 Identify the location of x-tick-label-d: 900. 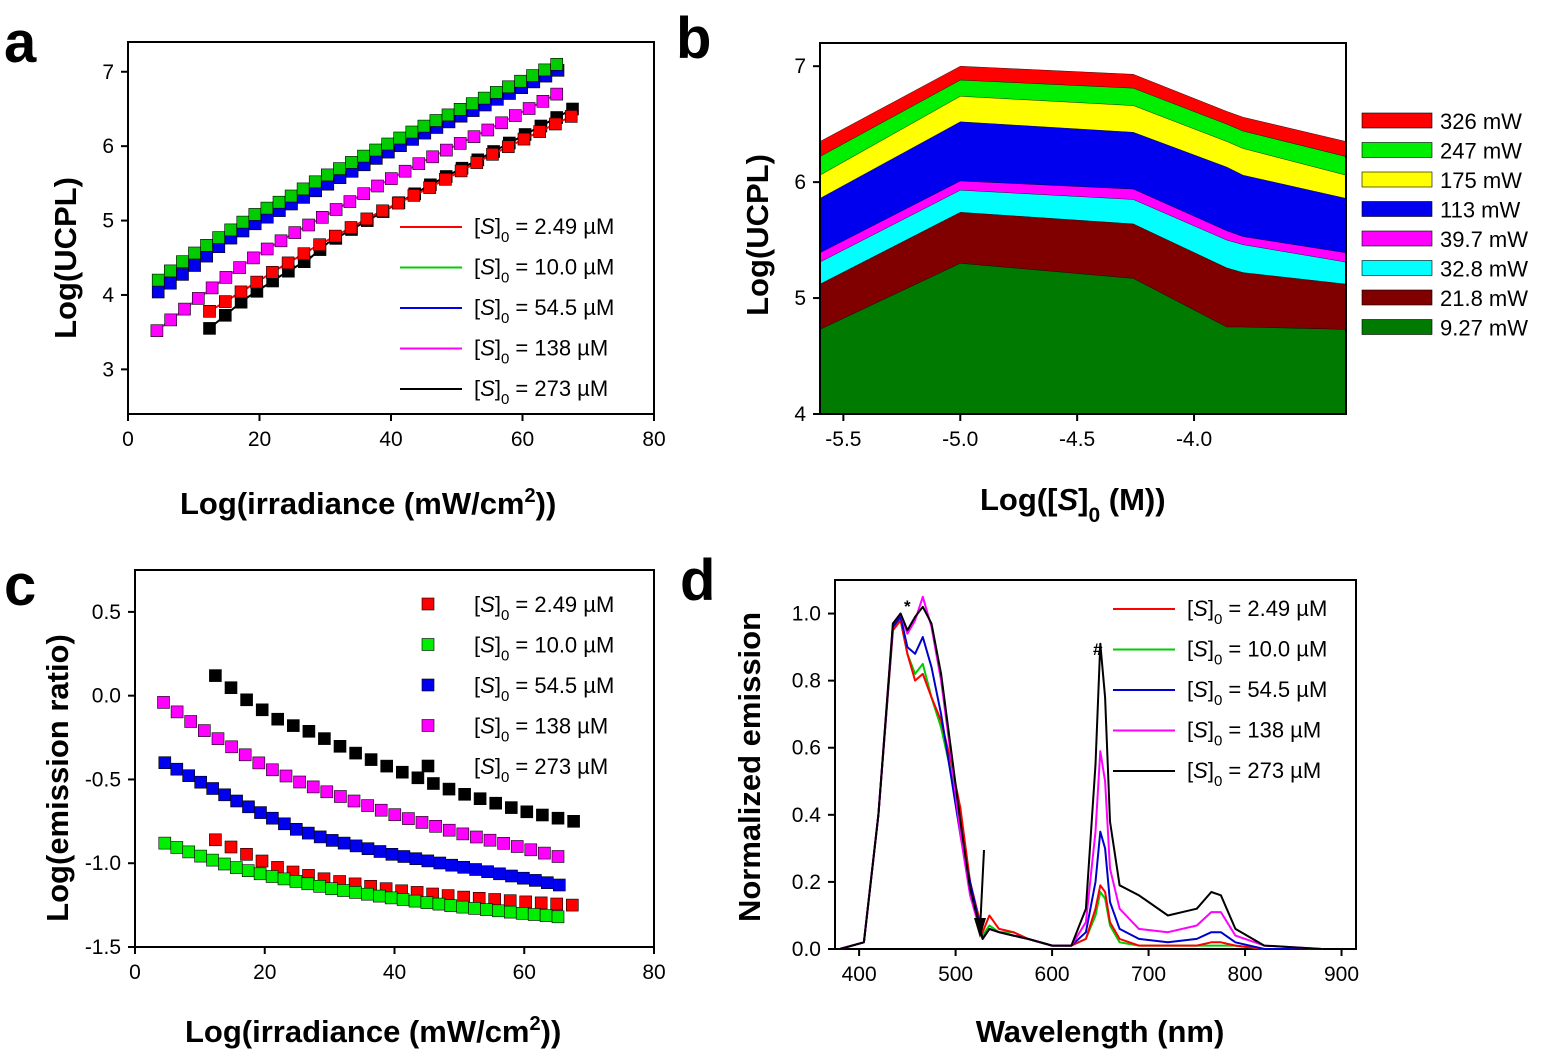
(1341, 974).